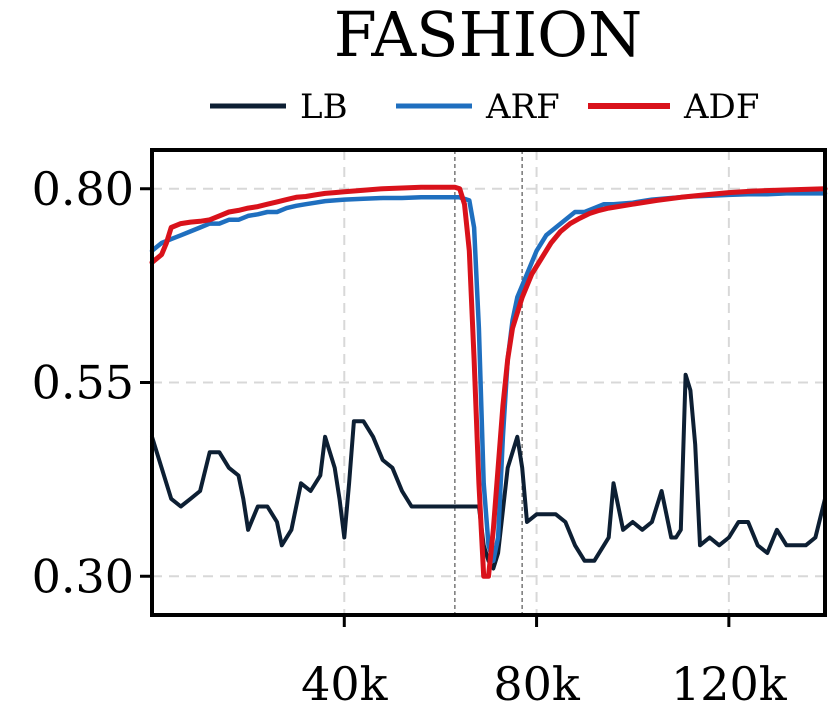 The width and height of the screenshot is (829, 719). Describe the element at coordinates (83, 576) in the screenshot. I see `y-tick-label-0: 0.30` at that location.